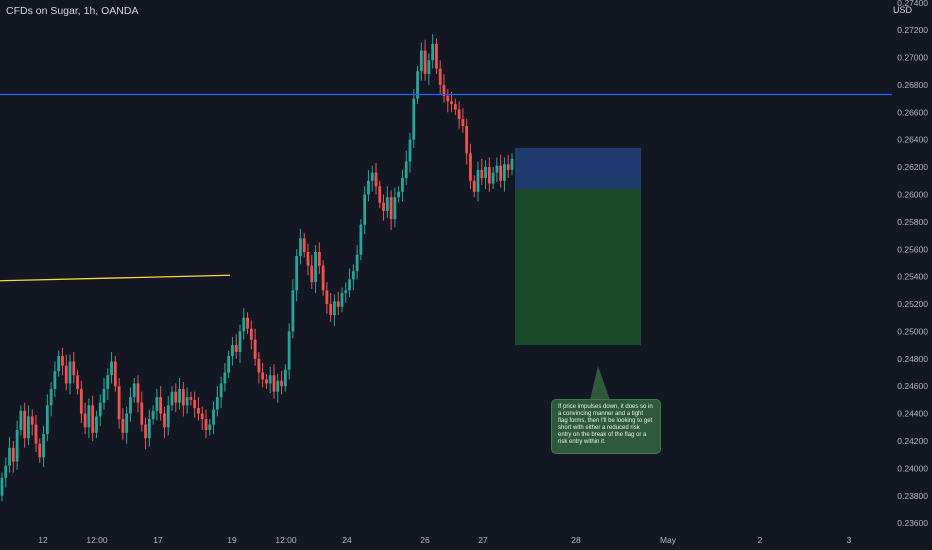 The height and width of the screenshot is (550, 932). What do you see at coordinates (912, 30) in the screenshot?
I see `price-tick-label: 0.27200` at bounding box center [912, 30].